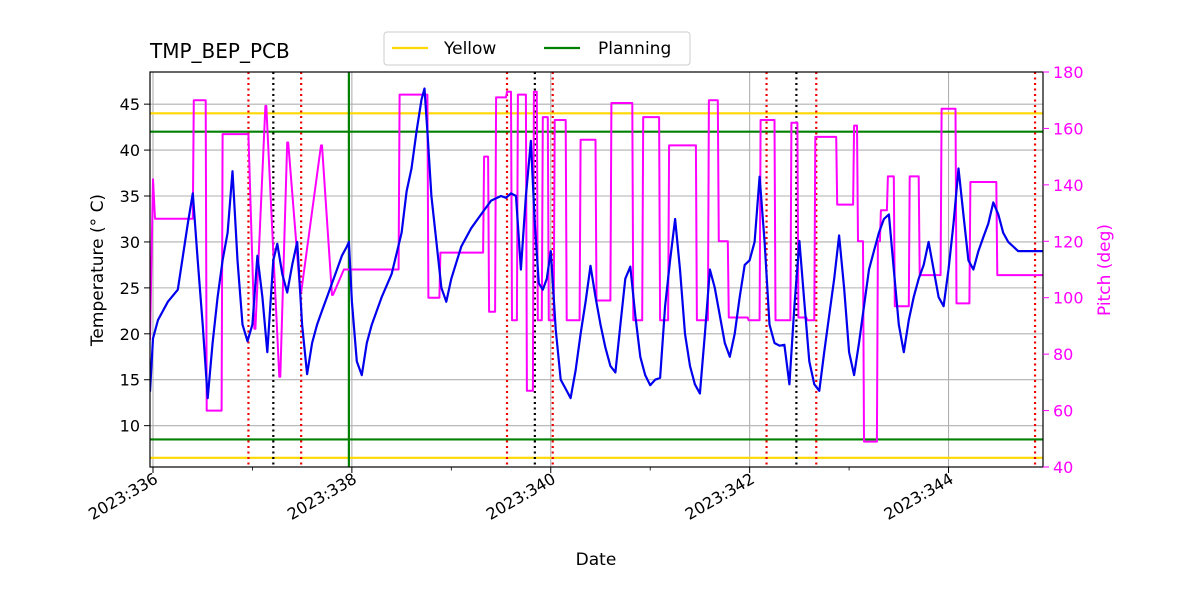  Describe the element at coordinates (130, 334) in the screenshot. I see `y-tick-label: 20` at that location.